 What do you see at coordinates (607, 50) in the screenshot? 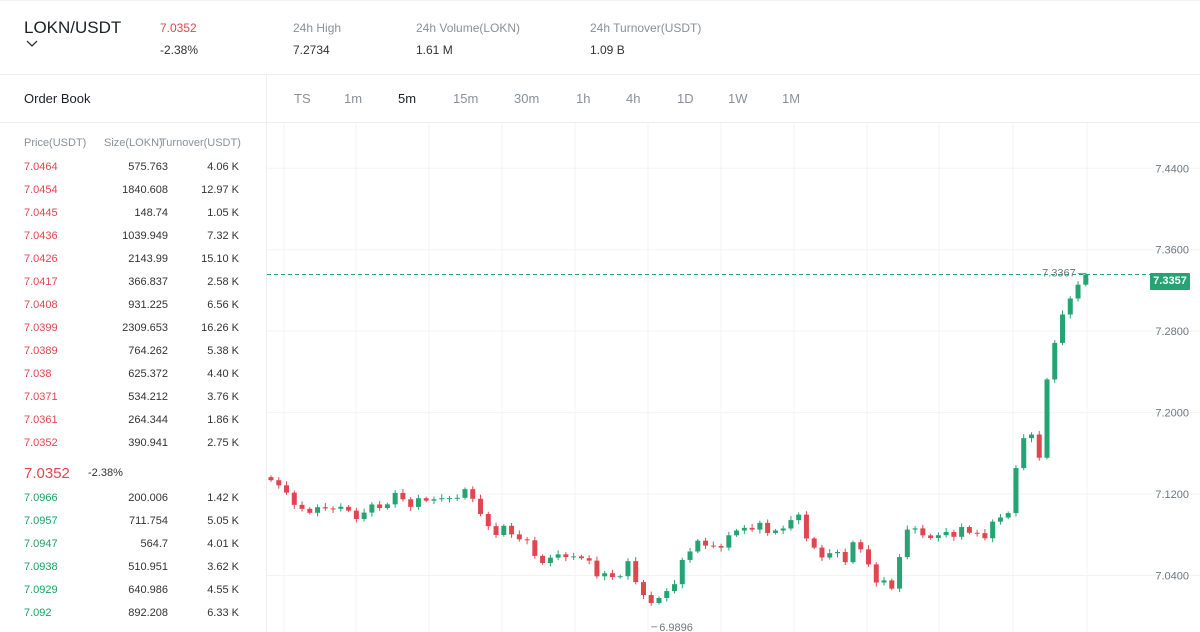
I see `turnover-value: 1.09 B` at bounding box center [607, 50].